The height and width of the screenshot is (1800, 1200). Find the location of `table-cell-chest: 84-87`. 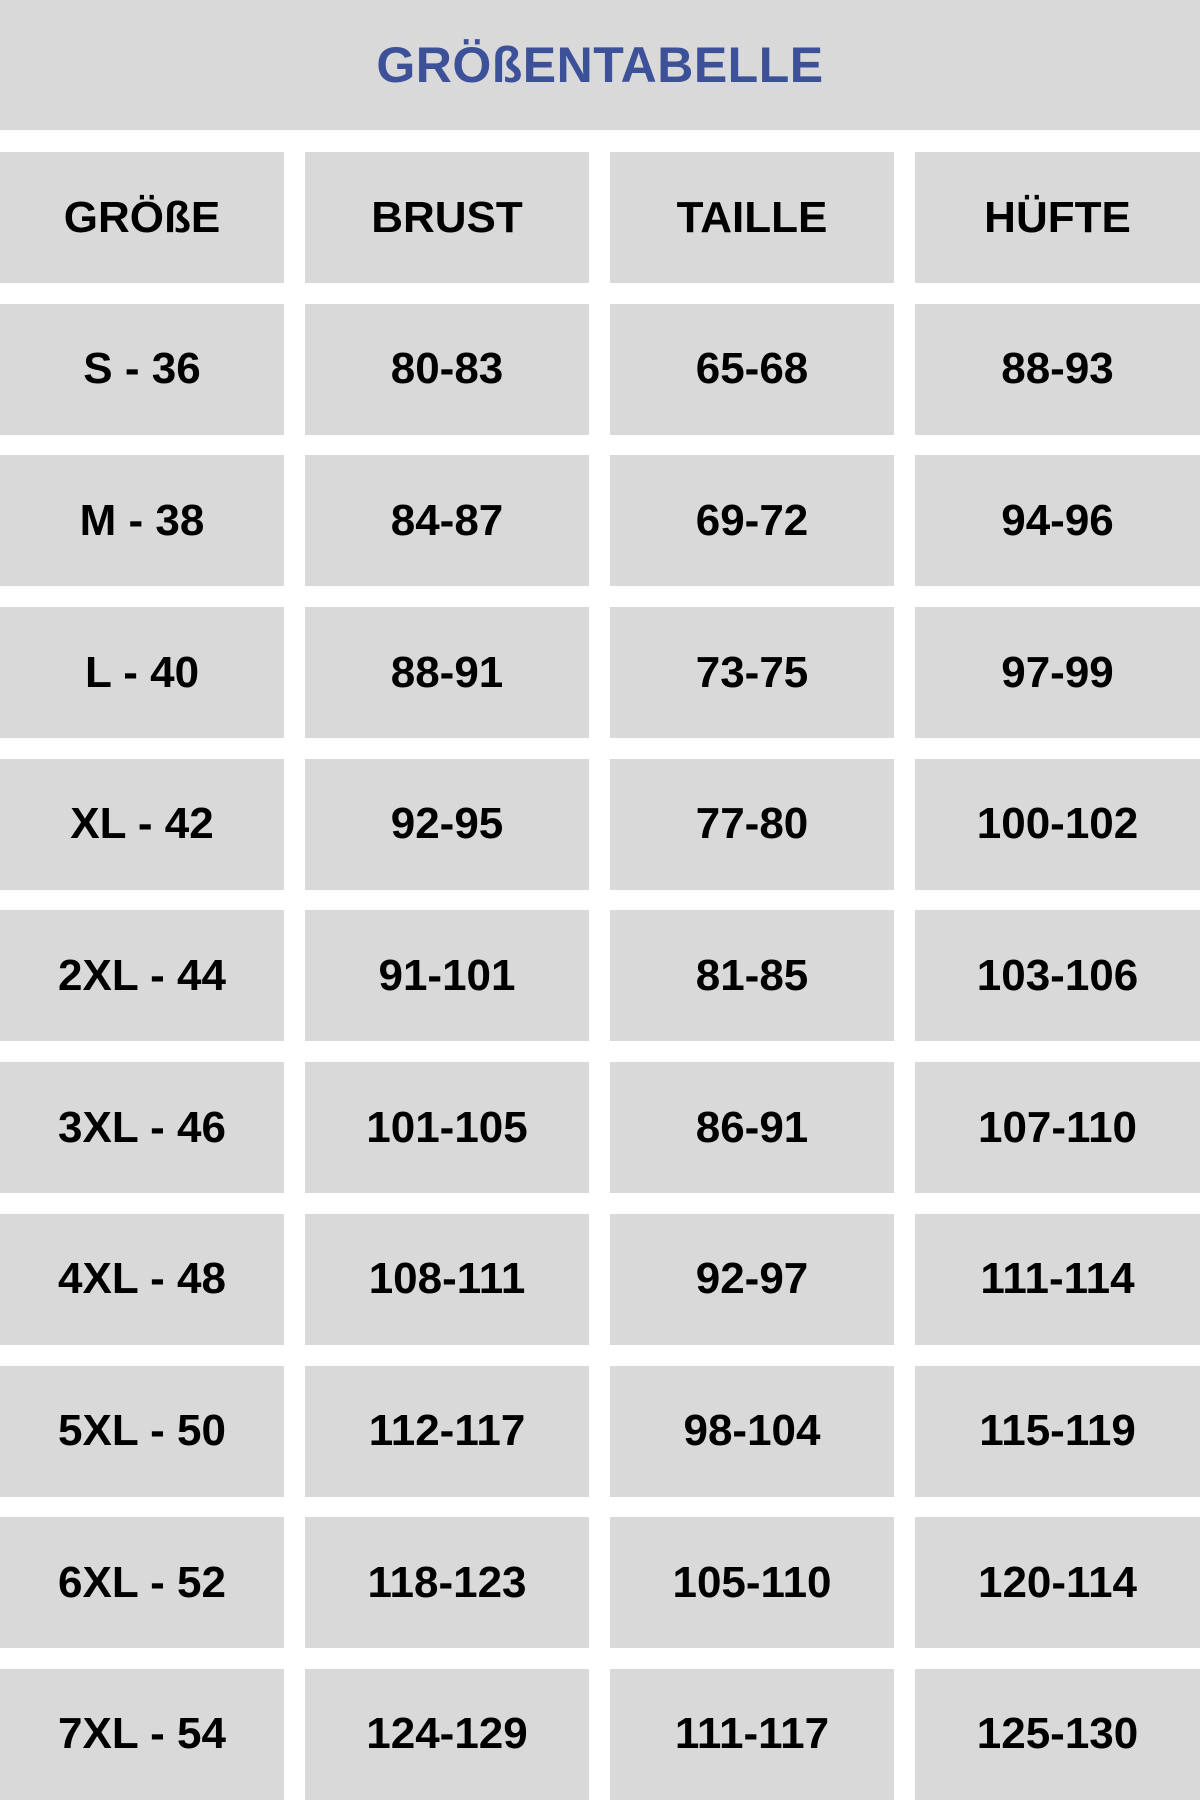

table-cell-chest: 84-87 is located at coordinates (447, 521).